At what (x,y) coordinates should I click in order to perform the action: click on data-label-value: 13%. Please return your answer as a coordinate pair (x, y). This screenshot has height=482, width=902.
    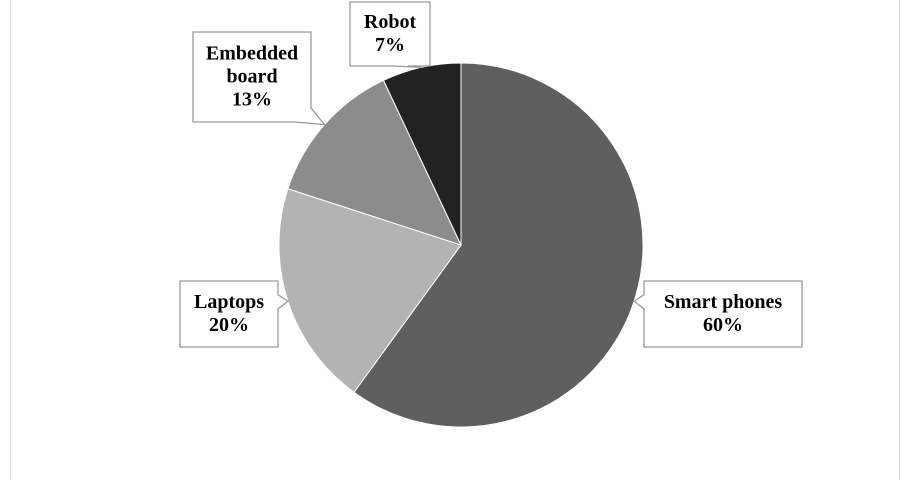
    Looking at the image, I should click on (252, 100).